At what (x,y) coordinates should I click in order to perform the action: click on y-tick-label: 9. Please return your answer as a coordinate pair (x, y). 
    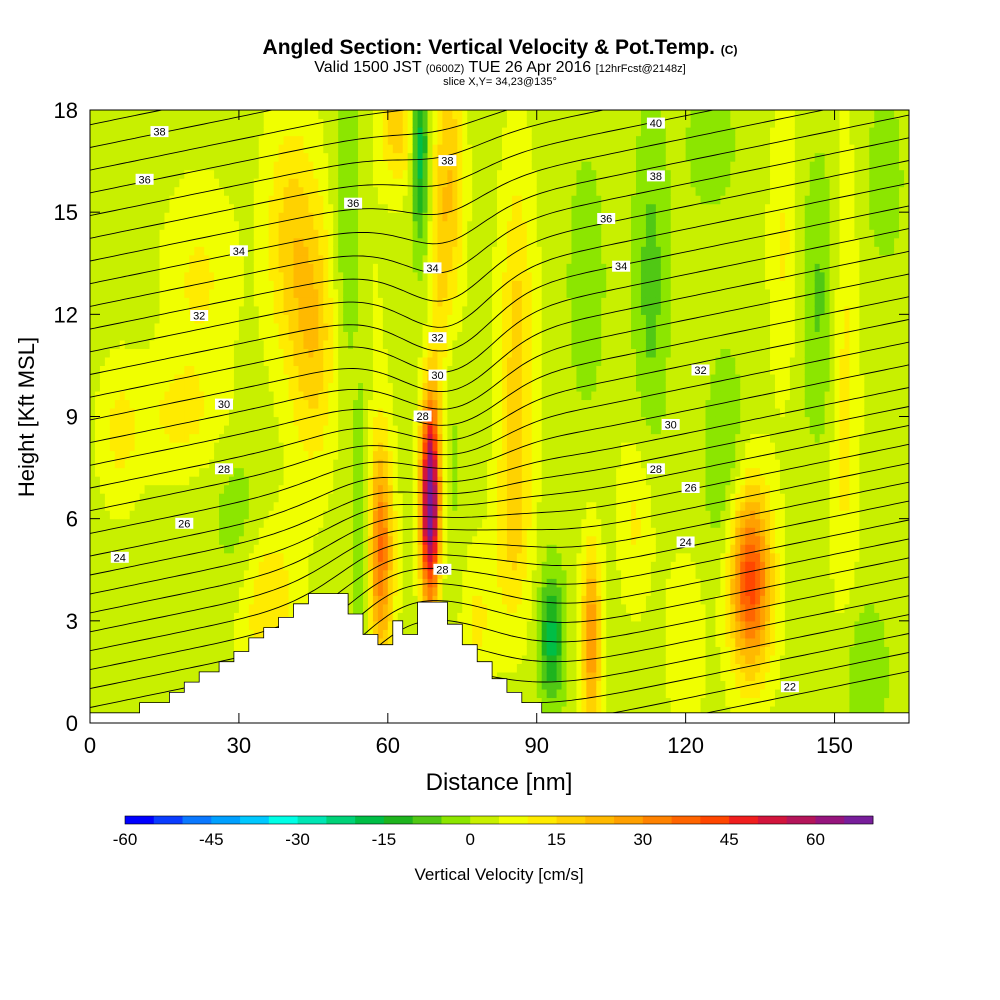
    Looking at the image, I should click on (72, 417).